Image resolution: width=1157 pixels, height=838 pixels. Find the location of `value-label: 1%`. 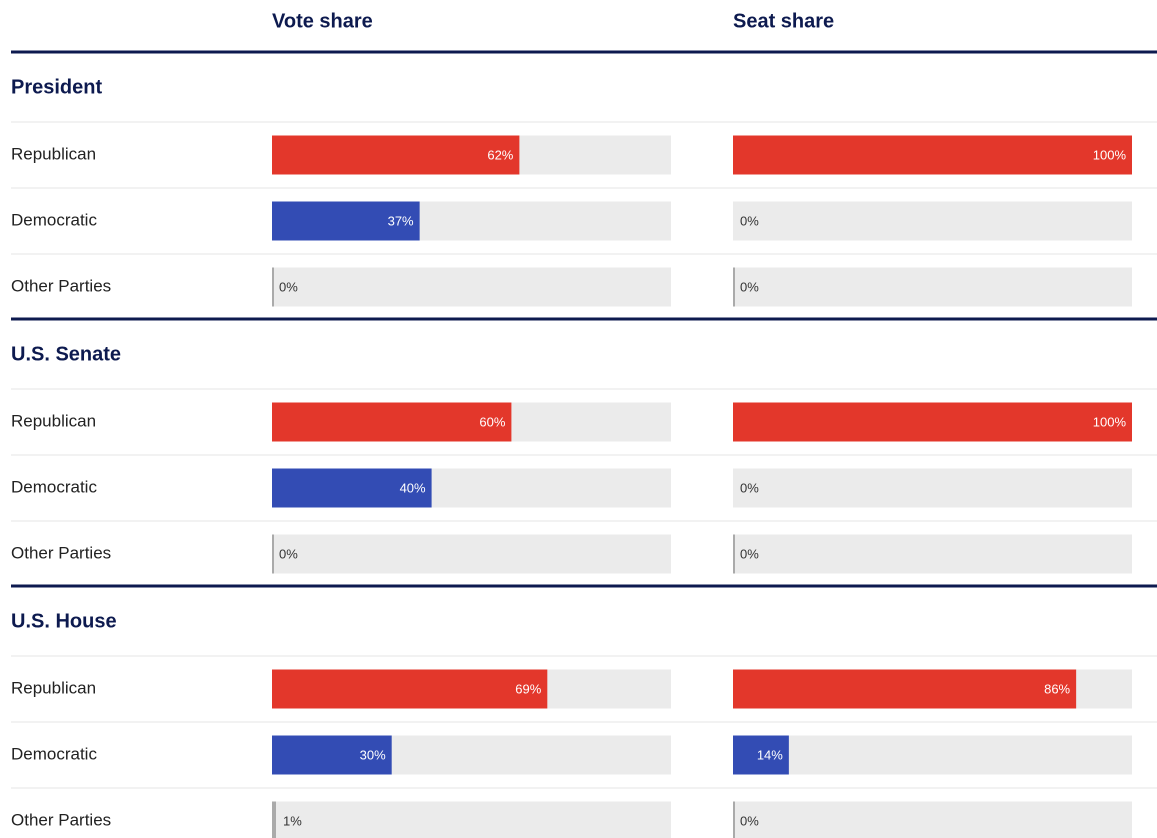

value-label: 1% is located at coordinates (292, 820).